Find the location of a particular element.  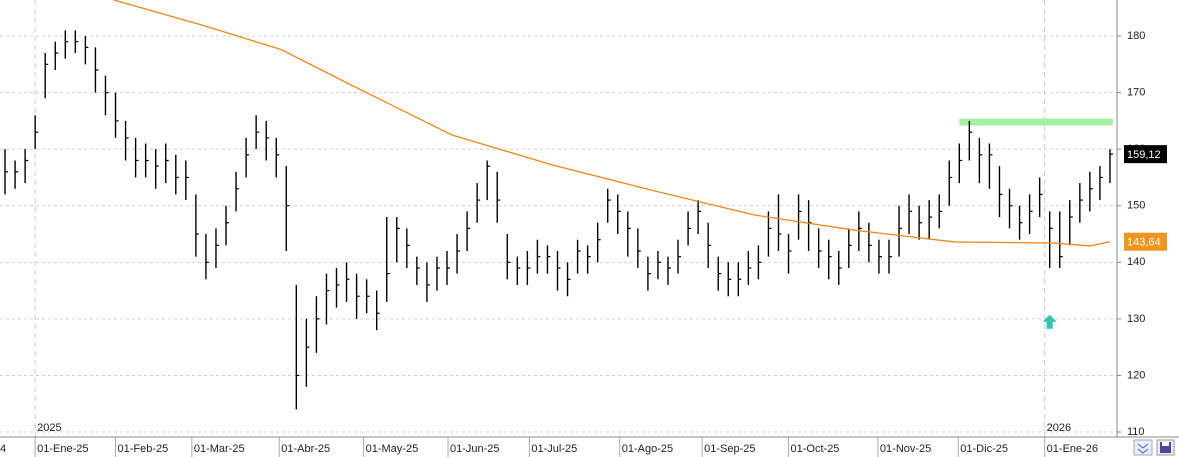

x-tick-label: 01-Ene-25 is located at coordinates (62, 449).